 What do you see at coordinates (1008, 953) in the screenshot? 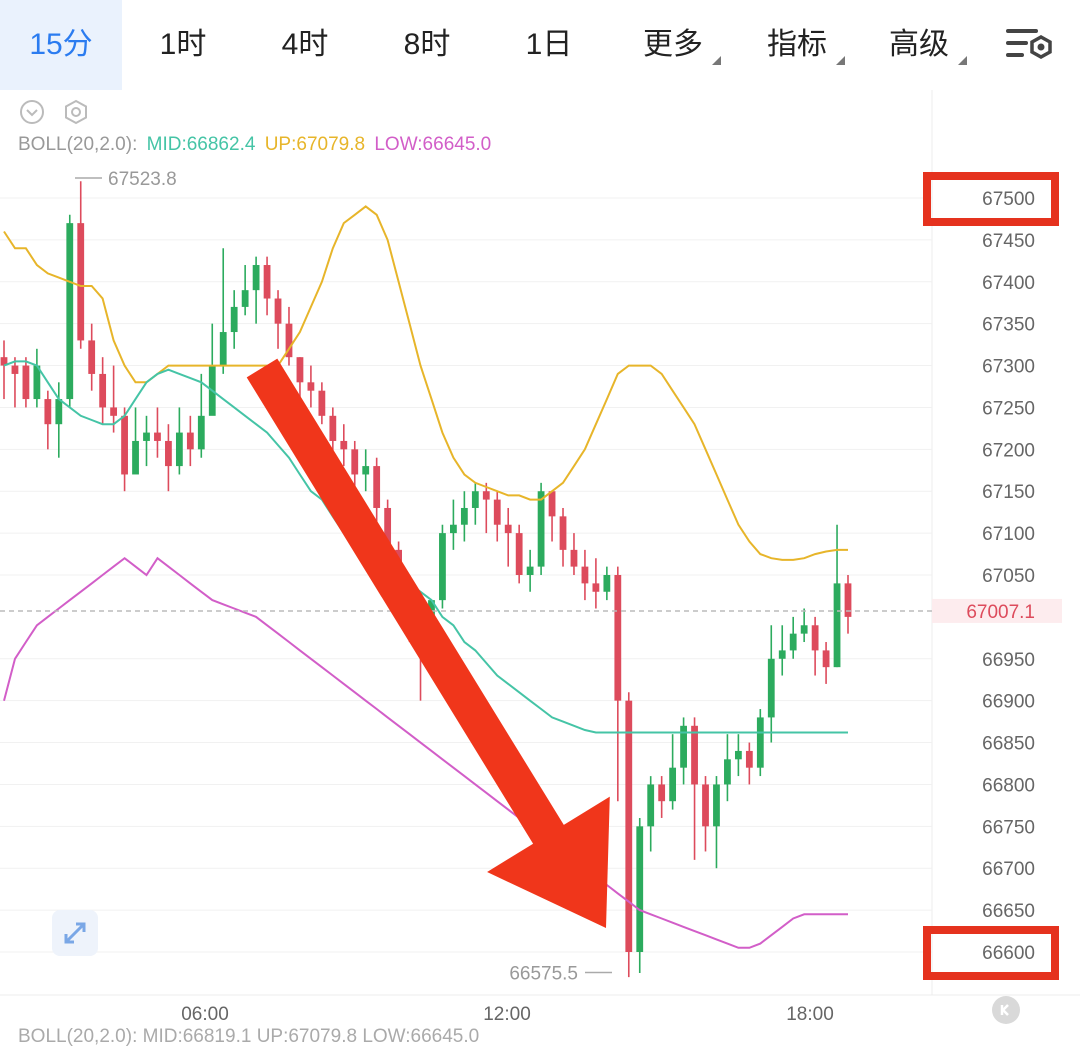
I see `y-tick-label: 66600` at bounding box center [1008, 953].